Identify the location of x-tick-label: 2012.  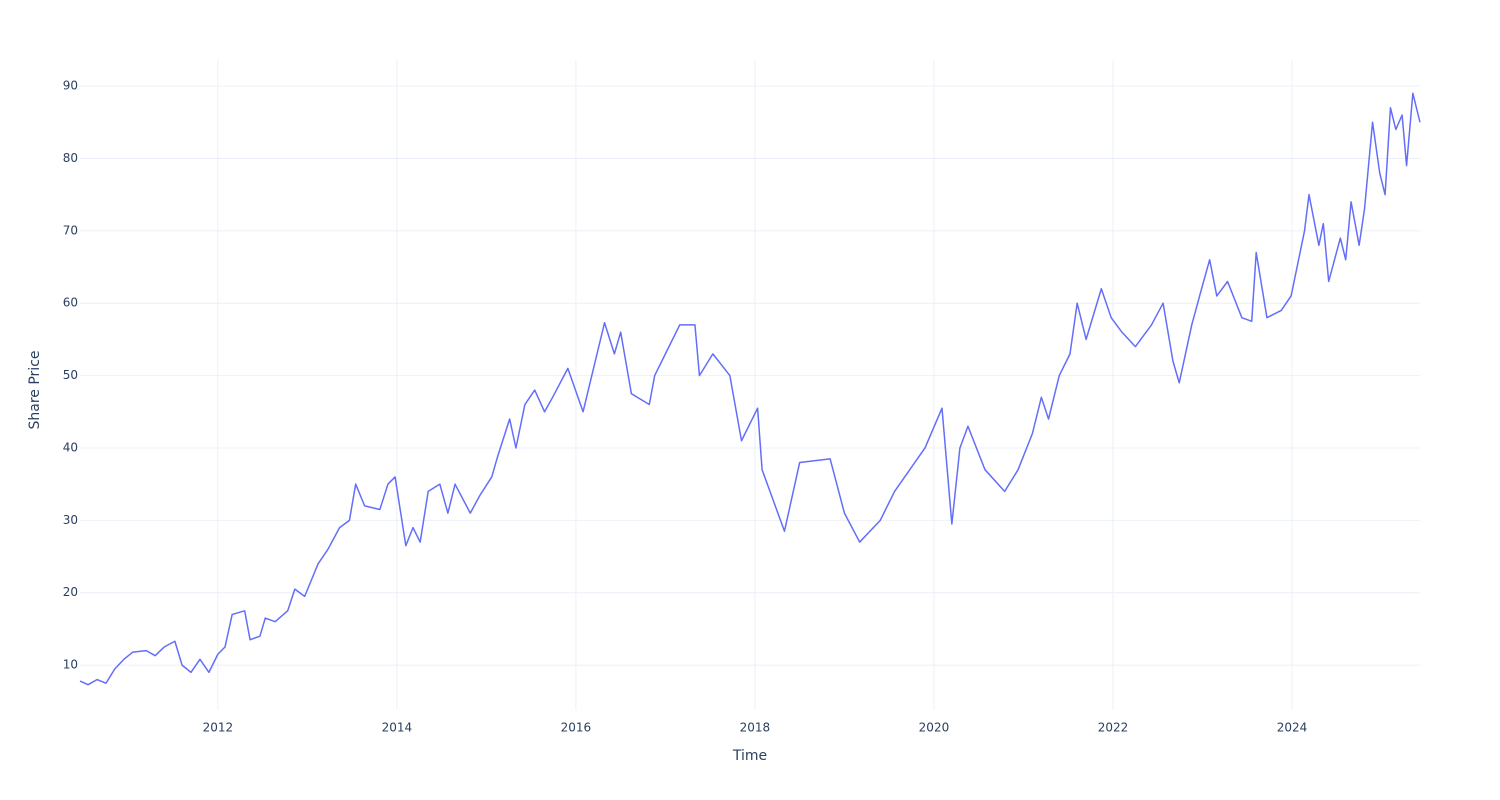
(218, 728).